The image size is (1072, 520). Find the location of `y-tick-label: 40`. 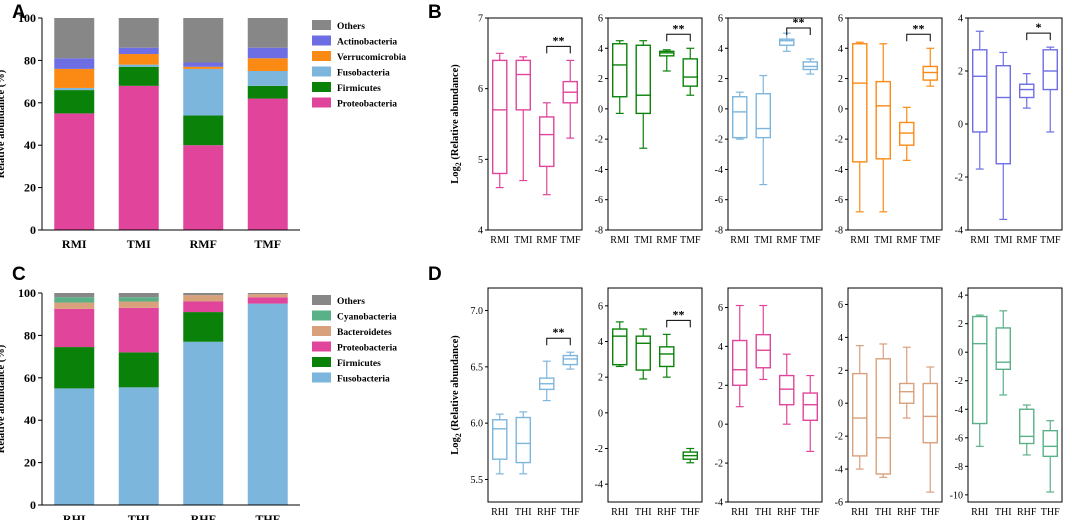

y-tick-label: 40 is located at coordinates (30, 420).